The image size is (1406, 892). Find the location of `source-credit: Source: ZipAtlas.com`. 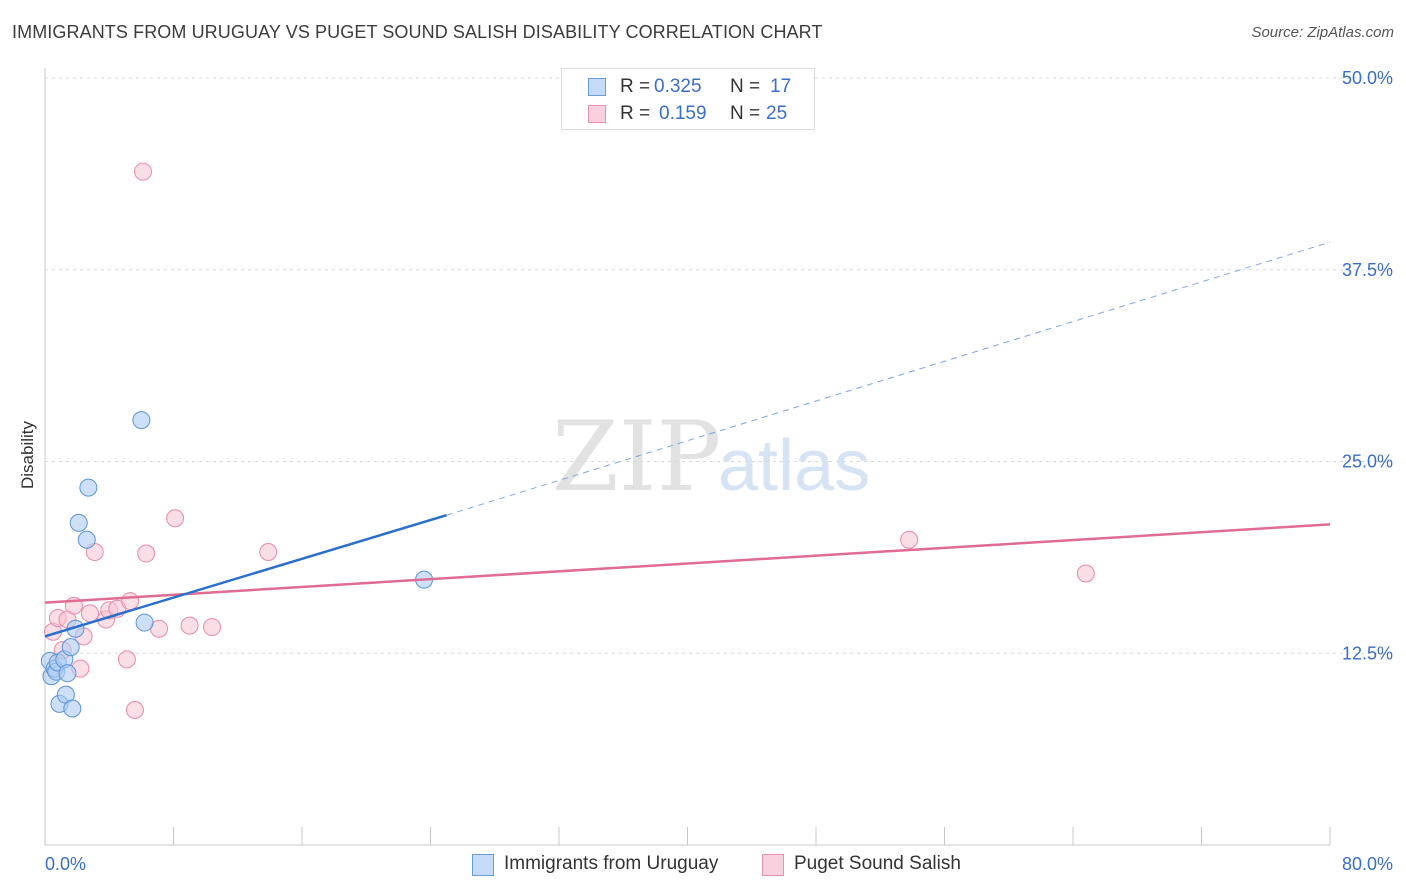

source-credit: Source: ZipAtlas.com is located at coordinates (1322, 32).